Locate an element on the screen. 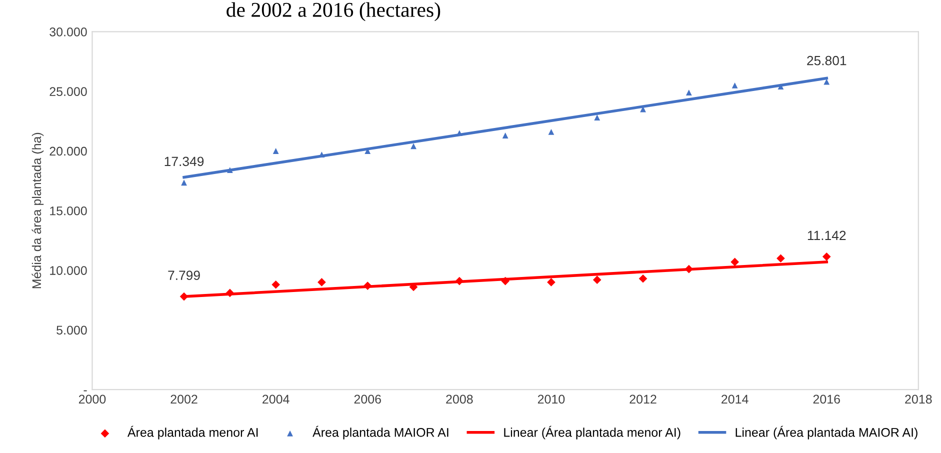 This screenshot has width=941, height=453. x-tick-label: 2006 is located at coordinates (367, 399).